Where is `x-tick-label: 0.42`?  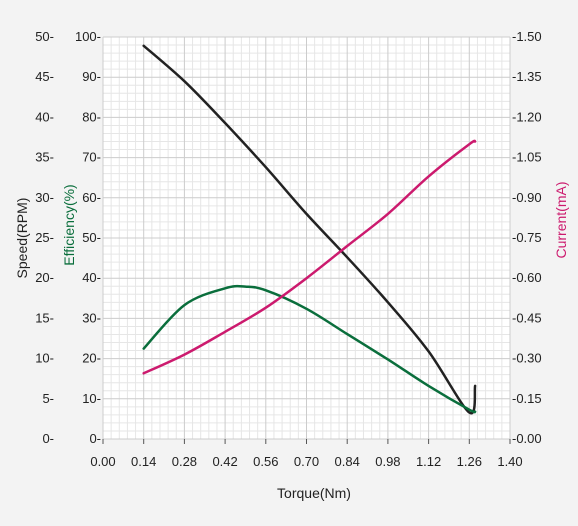
x-tick-label: 0.42 is located at coordinates (224, 461).